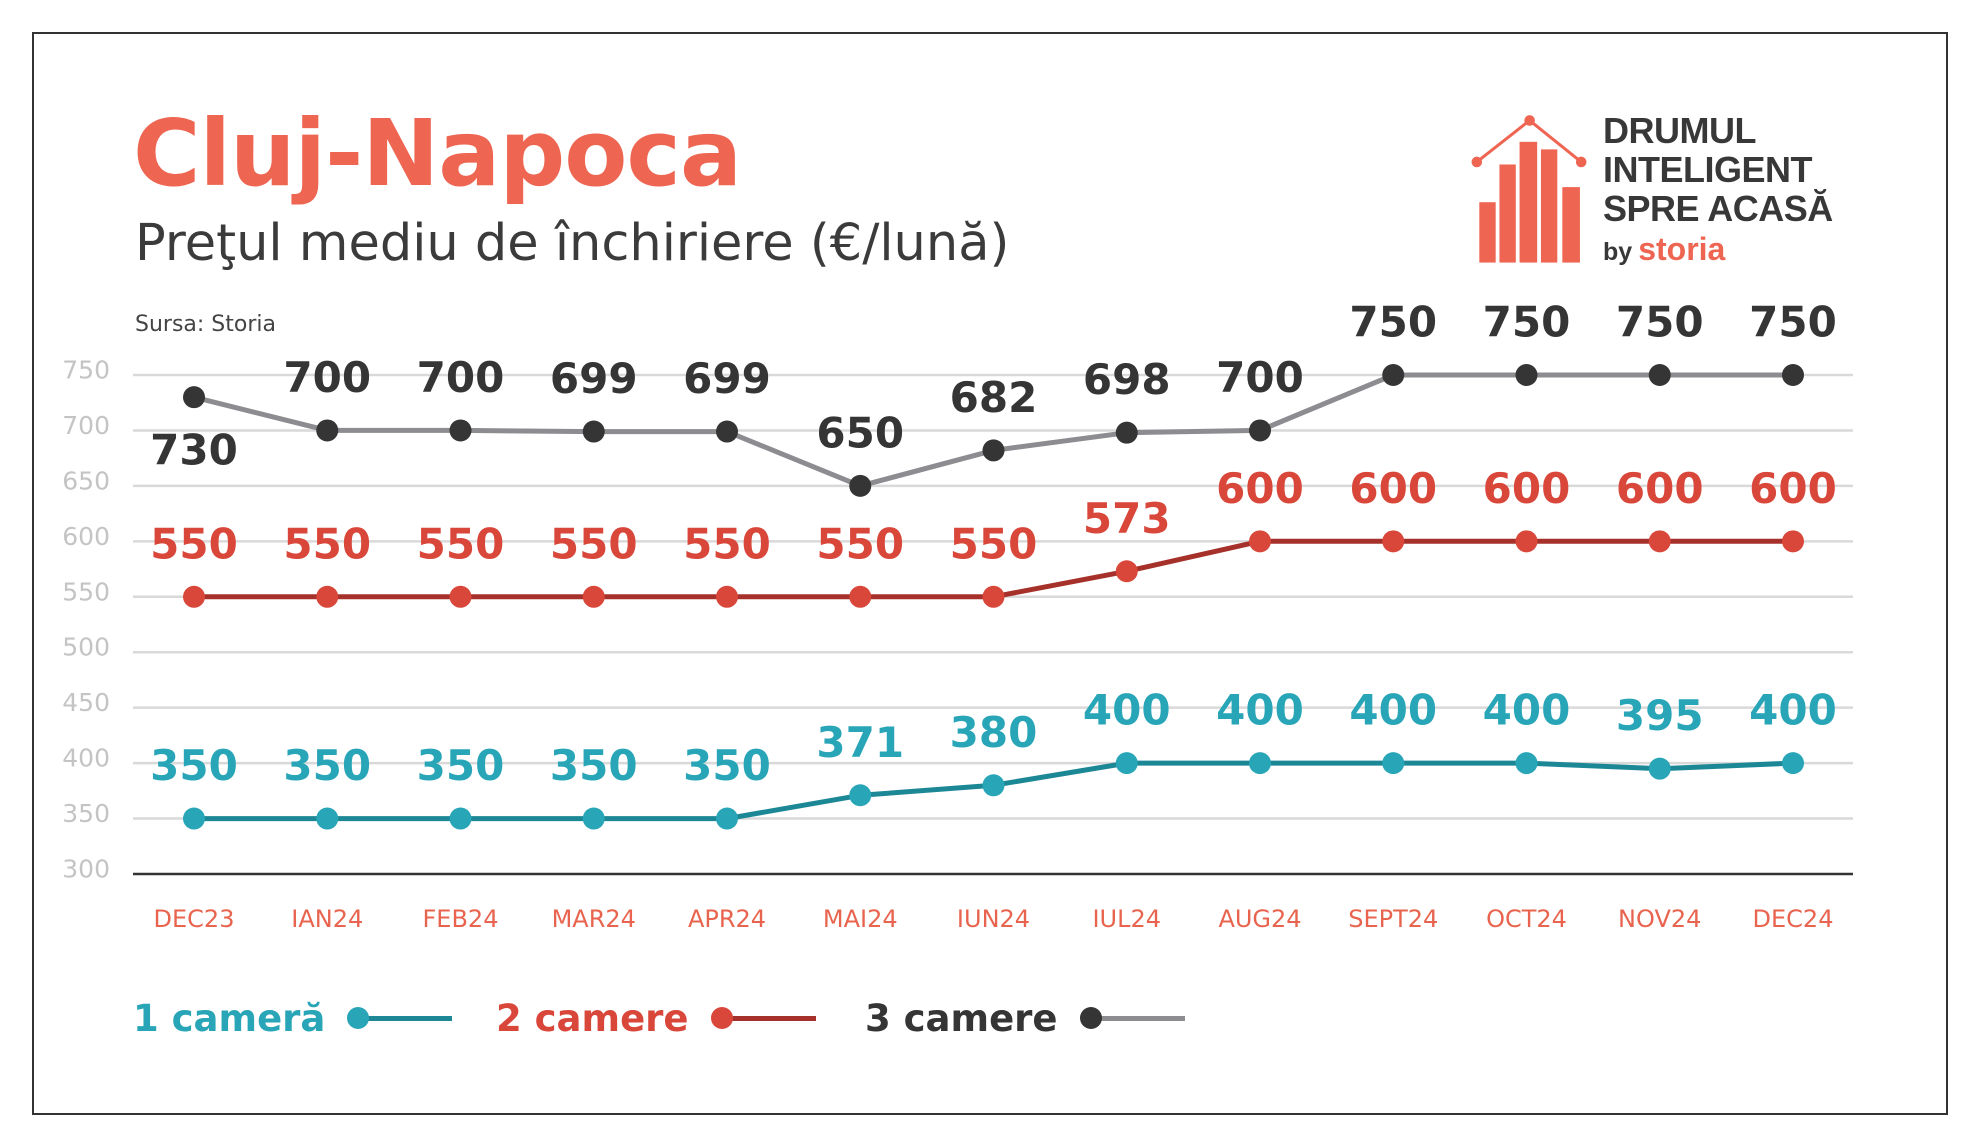  I want to click on logo-byline: by storia, so click(1718, 250).